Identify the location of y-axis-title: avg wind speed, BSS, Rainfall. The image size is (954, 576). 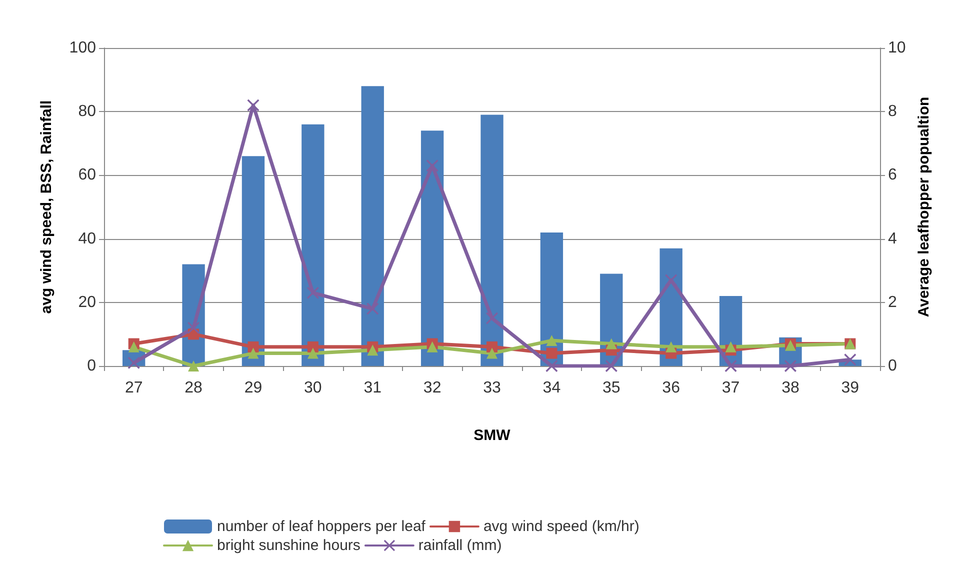
(46, 207).